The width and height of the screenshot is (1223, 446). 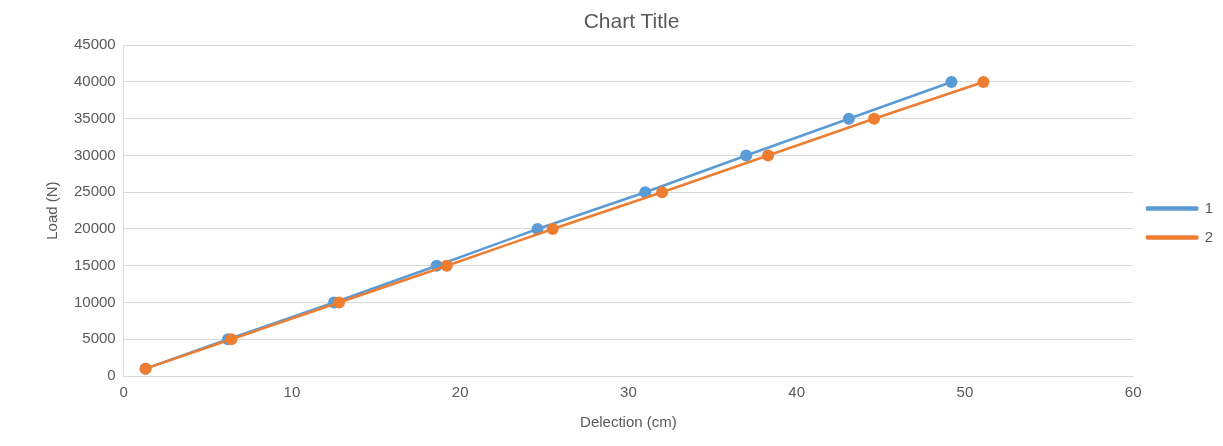 I want to click on y-tick-label: 35000, so click(x=94, y=117).